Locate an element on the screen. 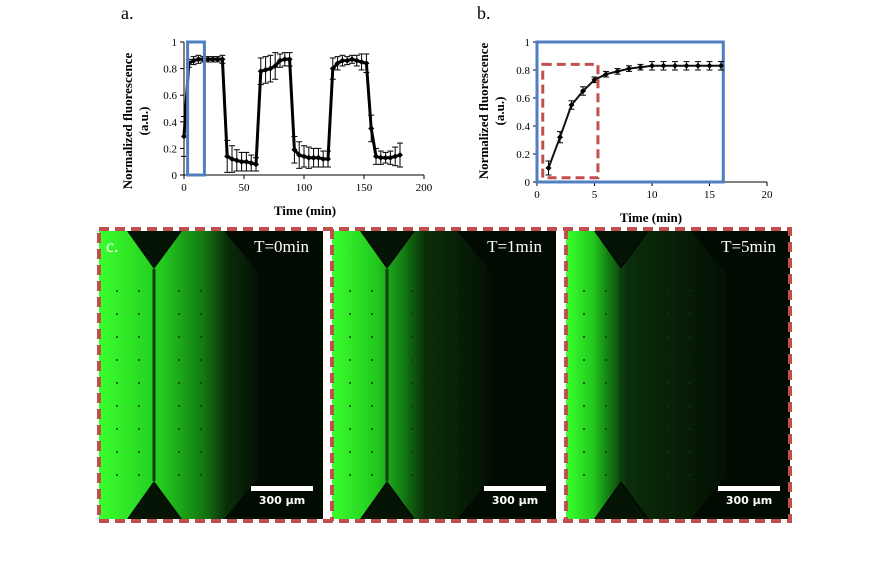 This screenshot has height=564, width=887. y-tick-label: 0 is located at coordinates (528, 183).